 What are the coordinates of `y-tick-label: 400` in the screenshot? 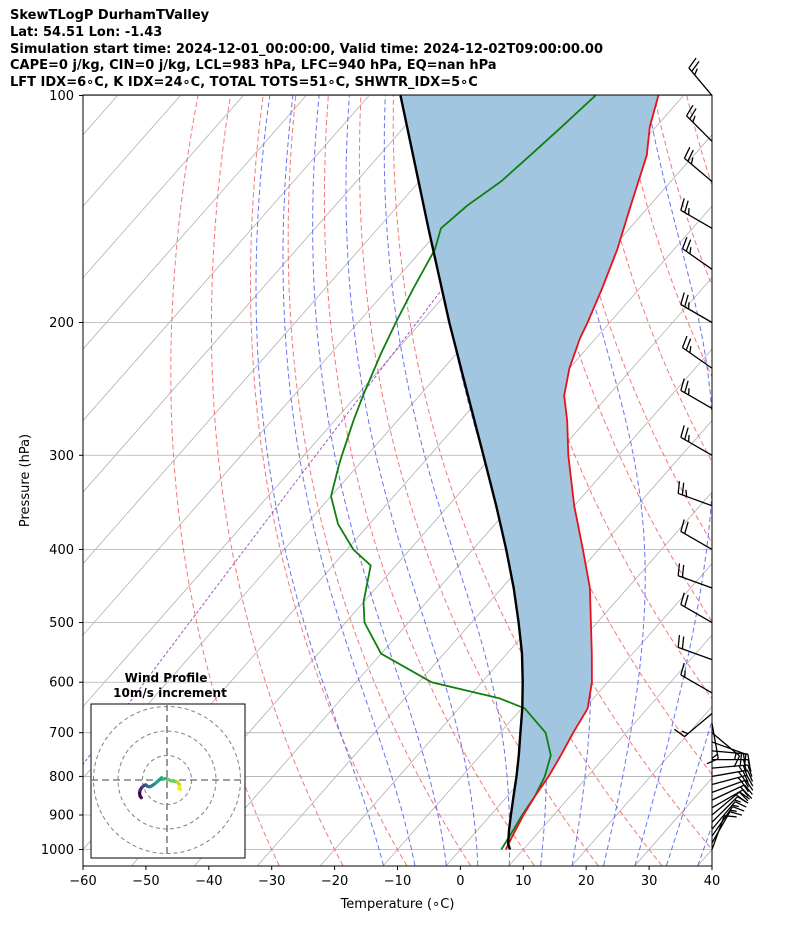 It's located at (61, 550).